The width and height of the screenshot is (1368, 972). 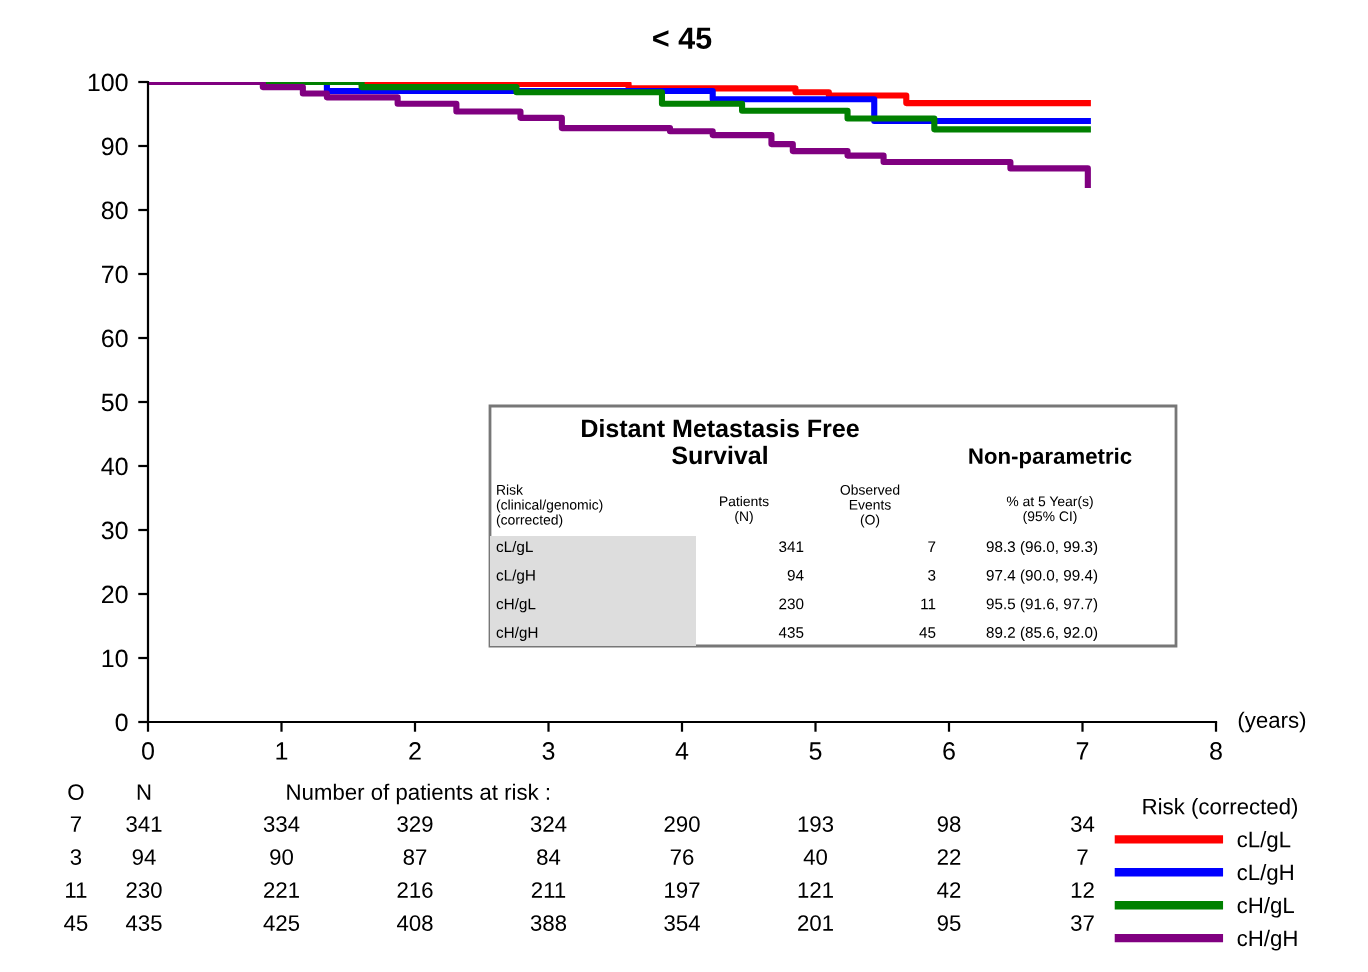 What do you see at coordinates (114, 210) in the screenshot?
I see `y-tick-label: 80` at bounding box center [114, 210].